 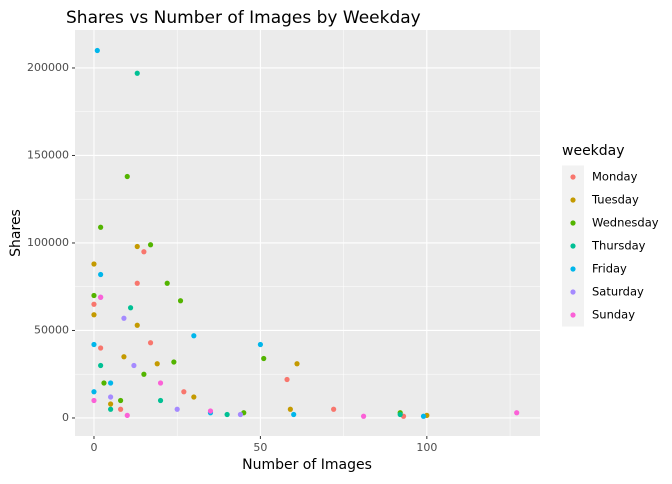 I want to click on chart-title: Shares vs Number of Images by Weekday, so click(x=243, y=18).